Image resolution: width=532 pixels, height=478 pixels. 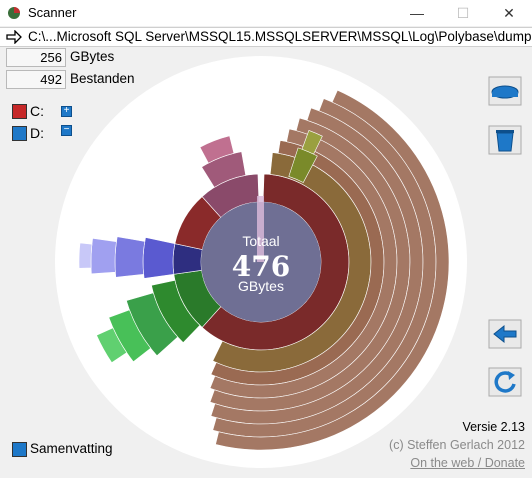 I want to click on maximize-button: ☐, so click(x=463, y=13).